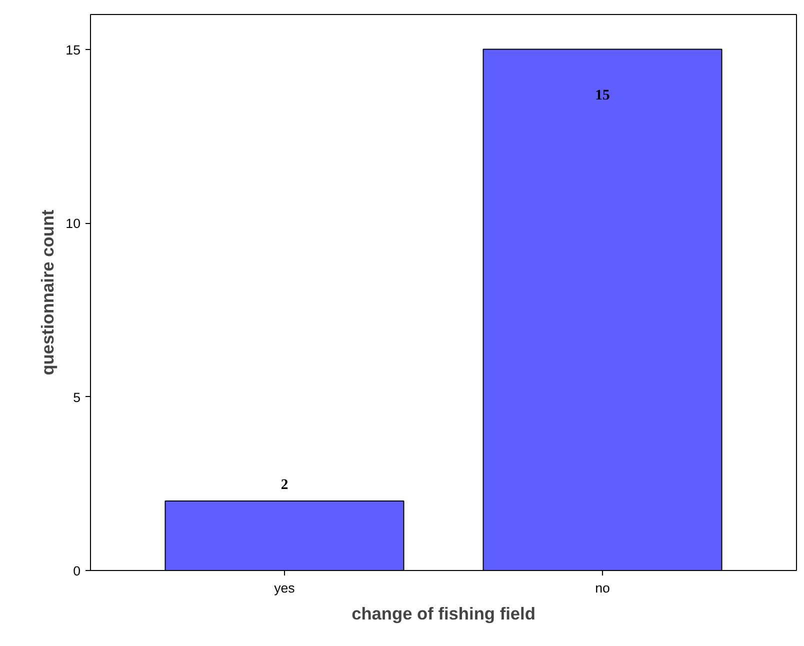 This screenshot has height=646, width=804. Describe the element at coordinates (77, 397) in the screenshot. I see `y-tick-label: 5` at that location.